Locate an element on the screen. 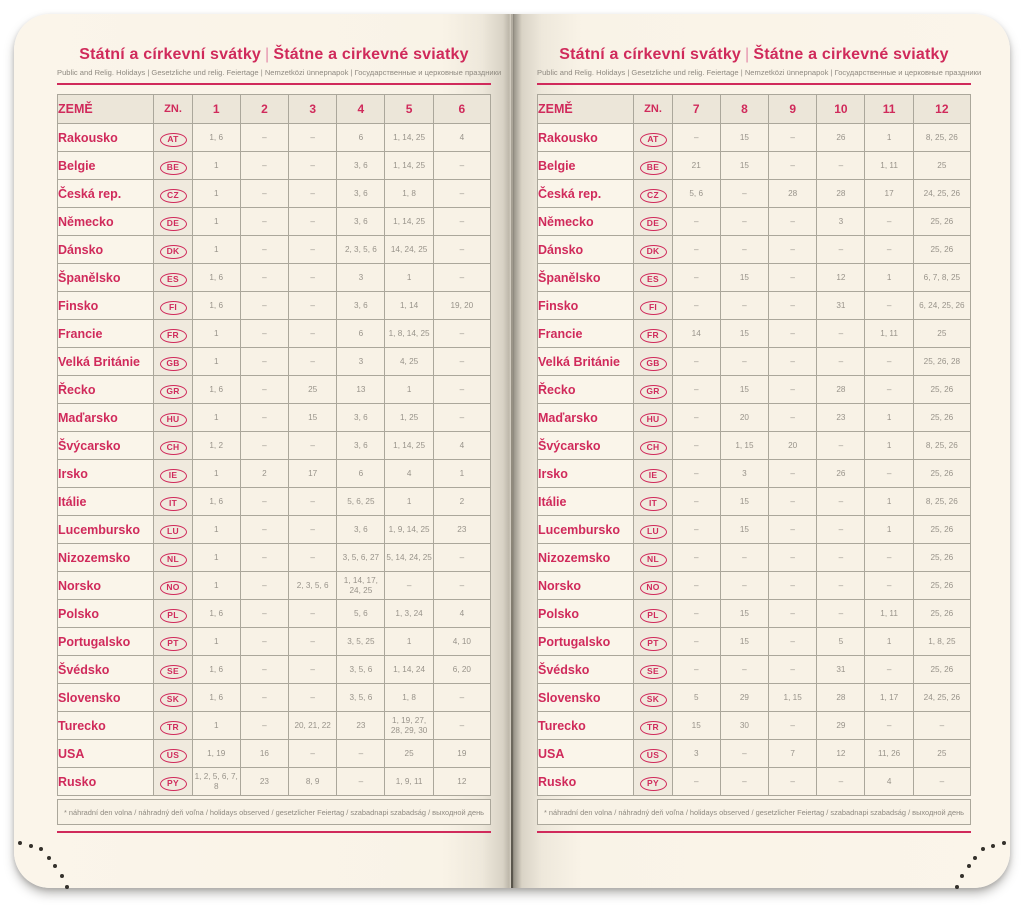 The image size is (1024, 905). country-code-cell: NO is located at coordinates (653, 585).